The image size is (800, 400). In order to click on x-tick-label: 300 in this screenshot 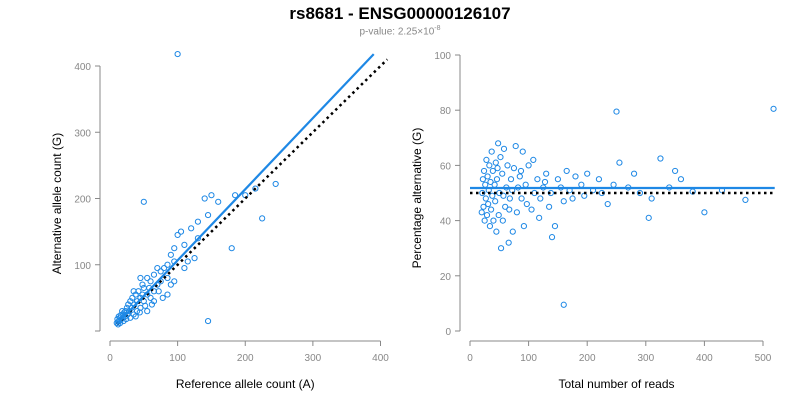, I will do `click(313, 358)`.